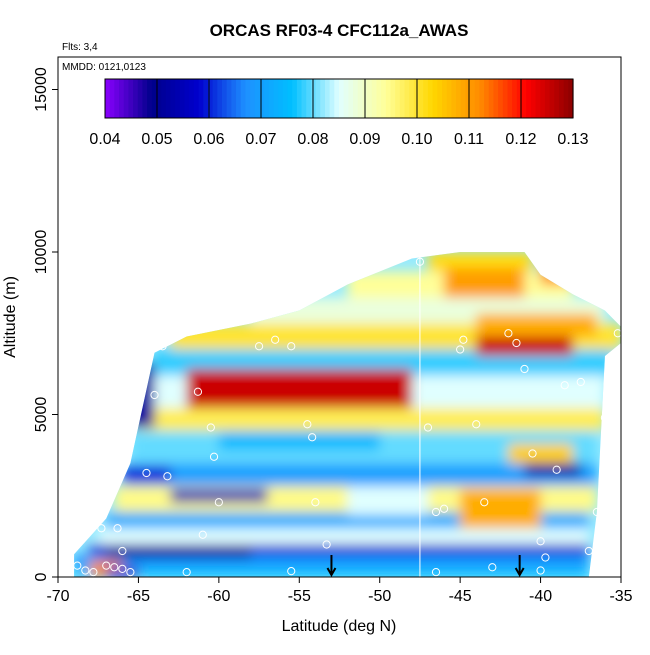 The image size is (650, 655). I want to click on flights-label: Flts: 3,4, so click(80, 47).